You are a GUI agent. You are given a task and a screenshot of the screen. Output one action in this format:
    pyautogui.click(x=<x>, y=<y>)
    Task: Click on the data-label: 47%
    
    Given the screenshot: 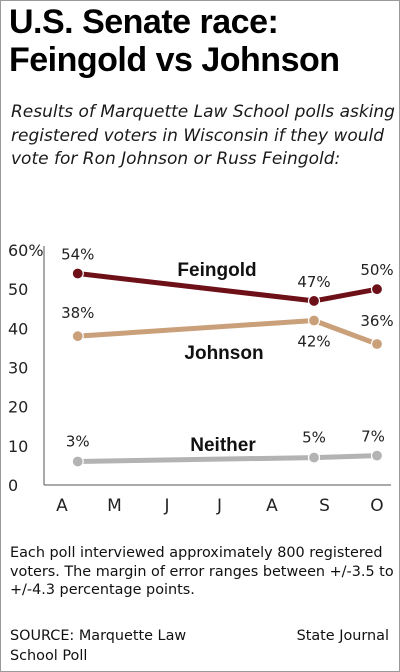 What is the action you would take?
    pyautogui.click(x=313, y=282)
    